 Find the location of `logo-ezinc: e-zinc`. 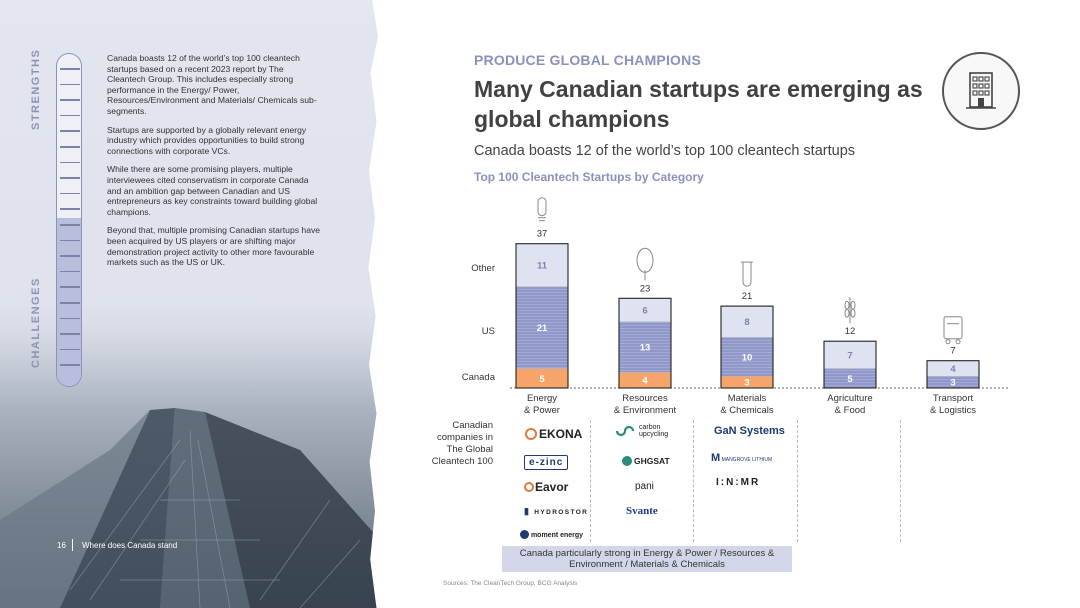

logo-ezinc: e-zinc is located at coordinates (546, 462).